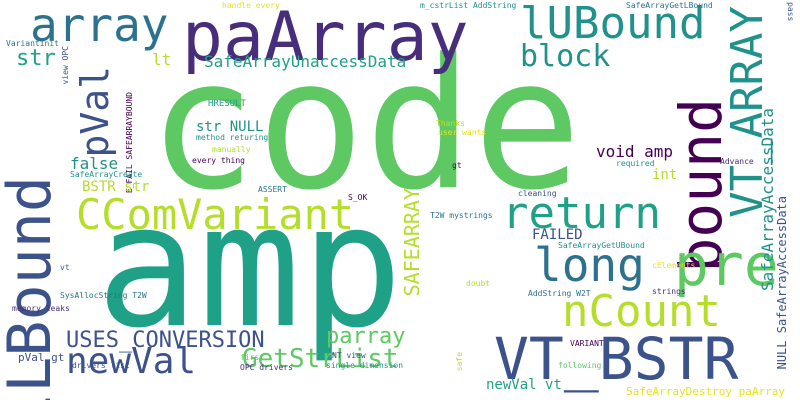 The height and width of the screenshot is (400, 800). I want to click on word-pVal: pVal, so click(95, 112).